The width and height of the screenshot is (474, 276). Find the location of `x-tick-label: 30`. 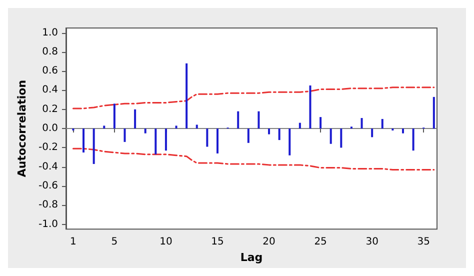

x-tick-label: 30 is located at coordinates (372, 242).